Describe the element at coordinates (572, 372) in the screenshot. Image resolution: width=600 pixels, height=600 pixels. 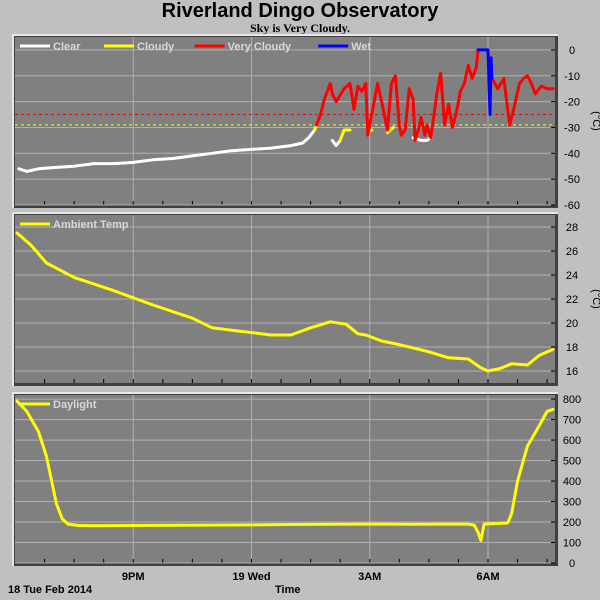
I see `y-tick-label: 16` at that location.